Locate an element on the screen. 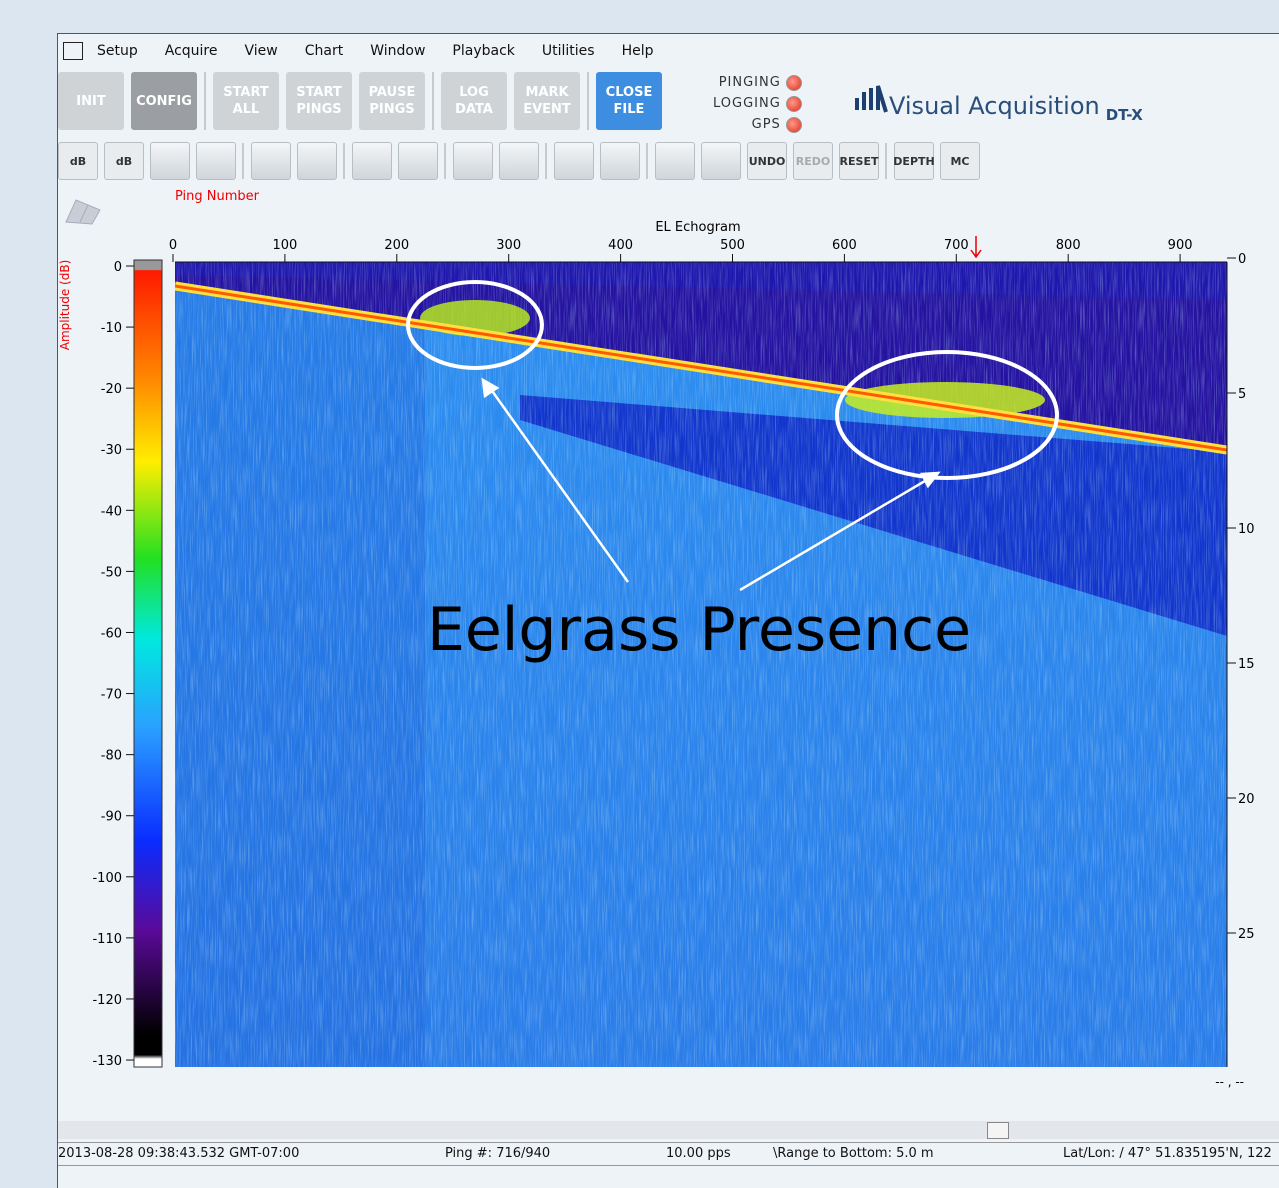 The width and height of the screenshot is (1279, 1188). status-field: Lat/Lon: / 47° 51.835195'N, 122 is located at coordinates (1167, 1153).